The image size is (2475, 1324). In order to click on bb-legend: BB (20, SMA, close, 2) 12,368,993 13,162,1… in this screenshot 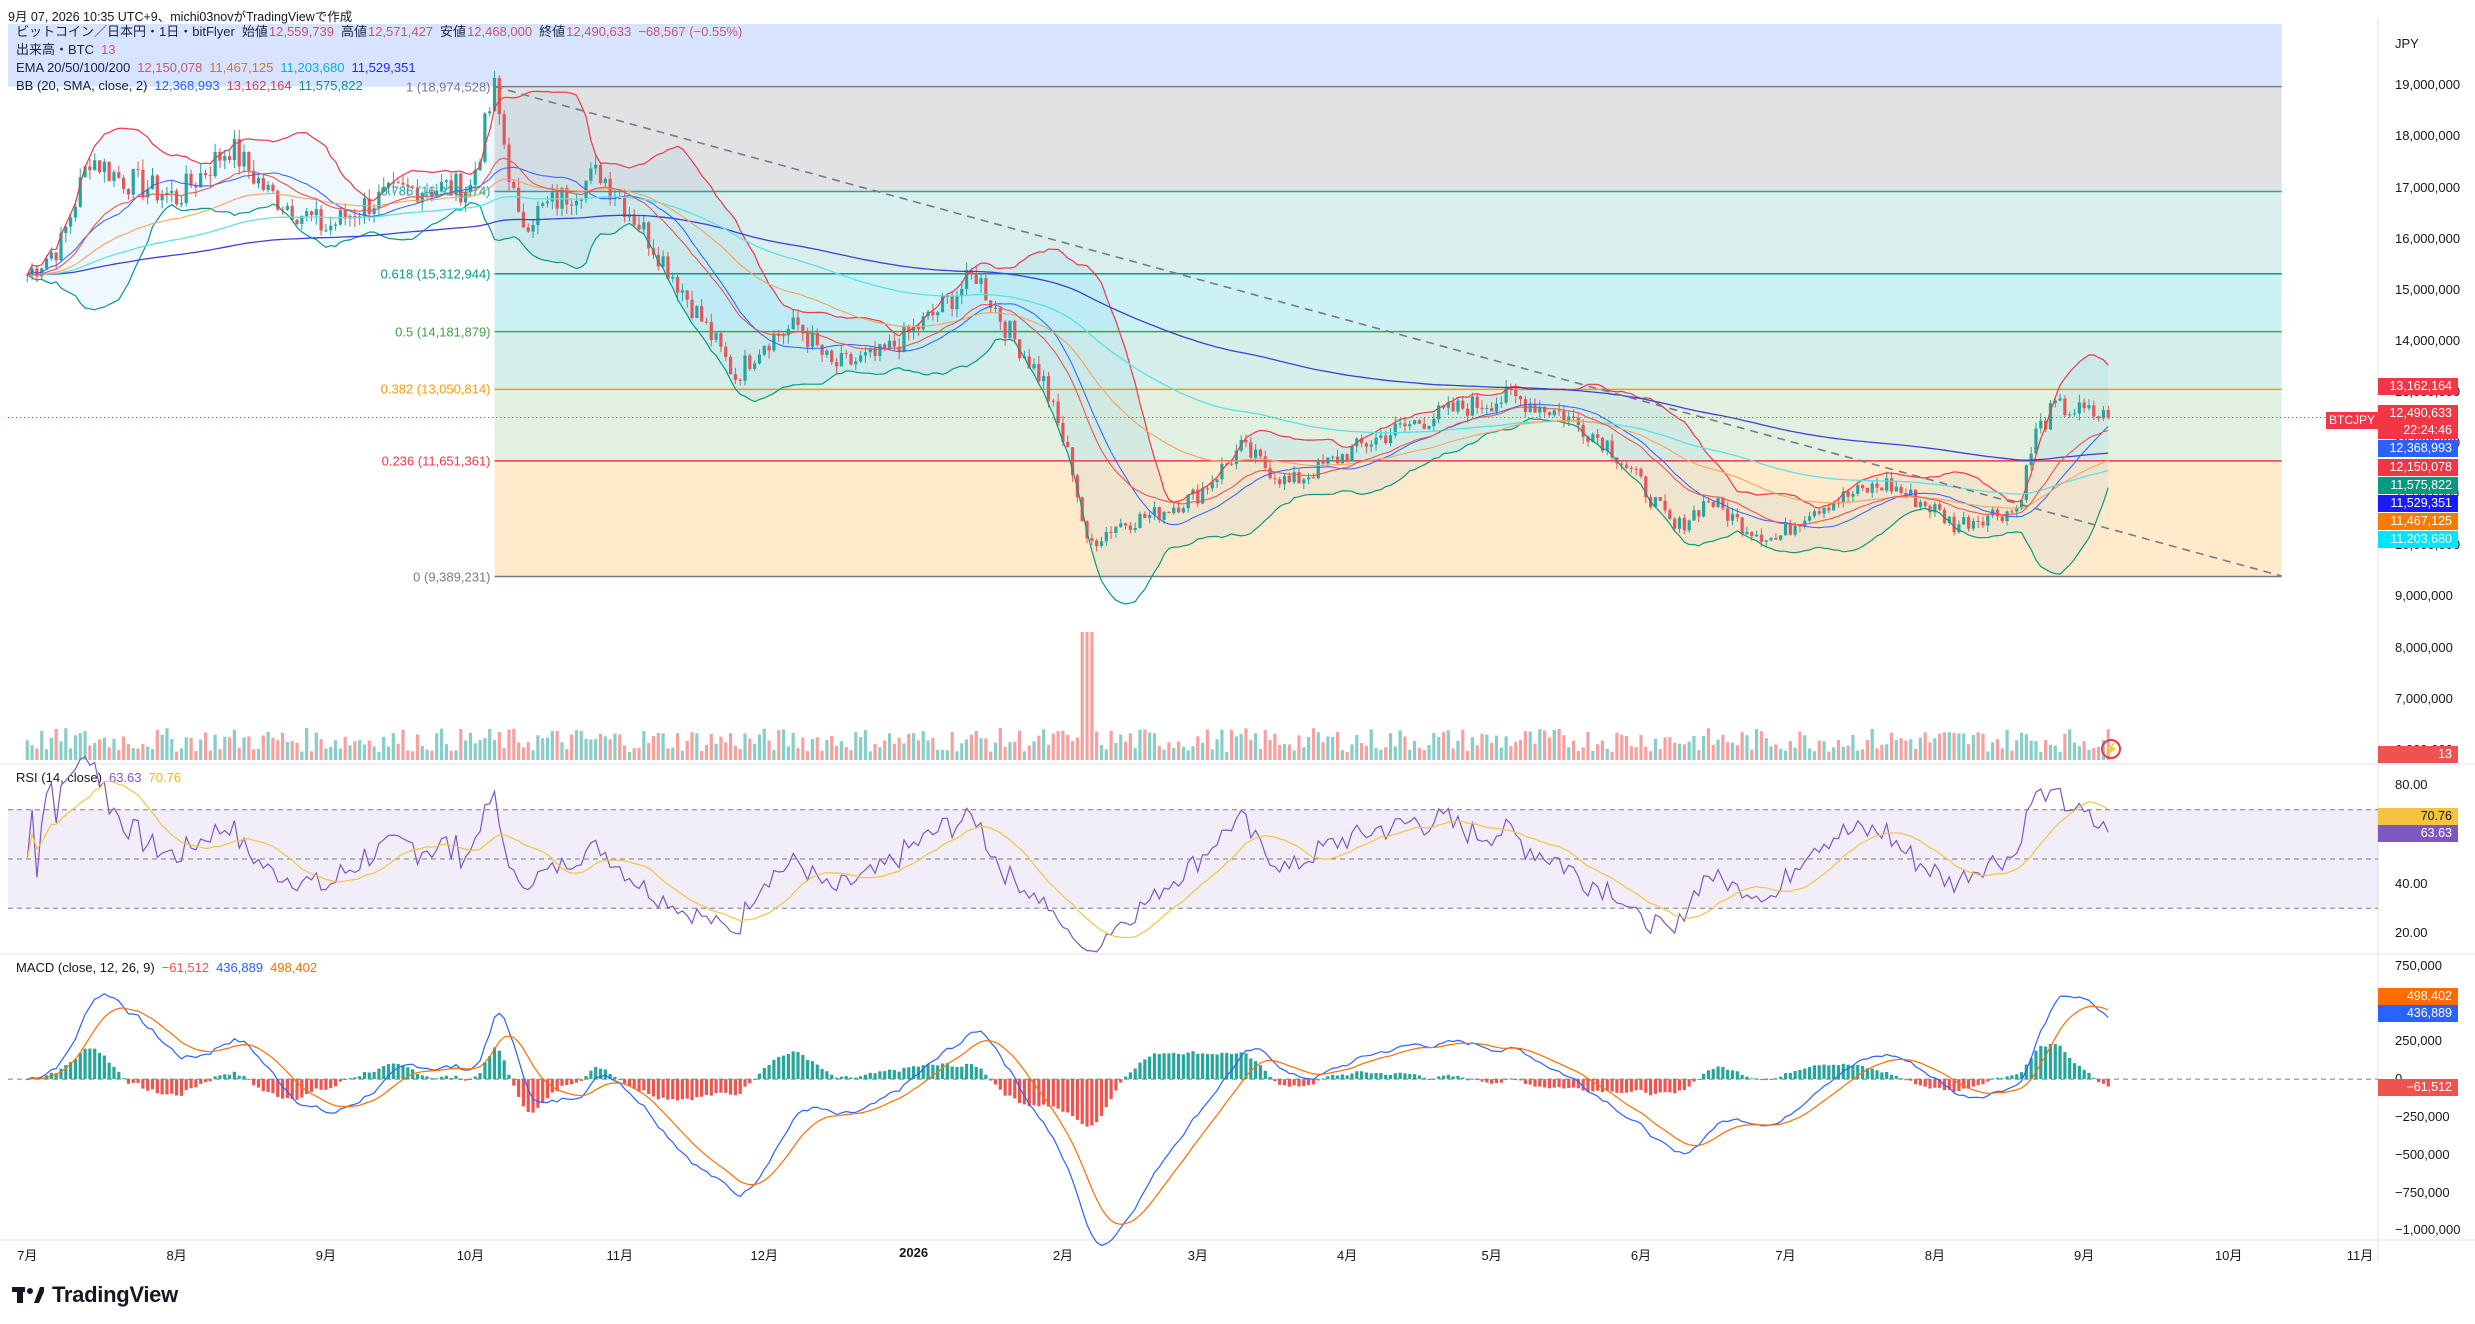, I will do `click(193, 86)`.